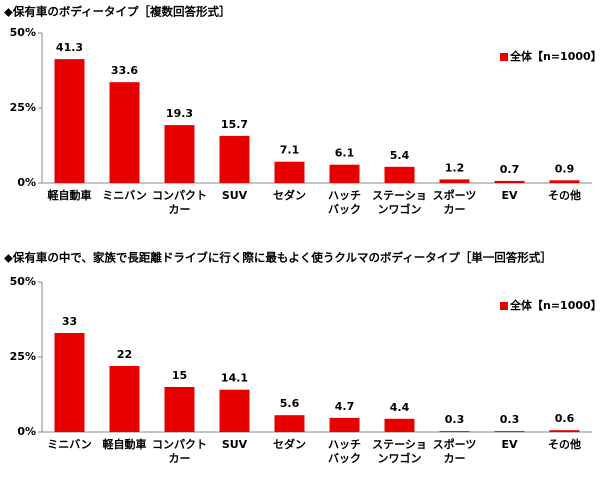  Describe the element at coordinates (234, 378) in the screenshot. I see `data-label: 14.1` at that location.